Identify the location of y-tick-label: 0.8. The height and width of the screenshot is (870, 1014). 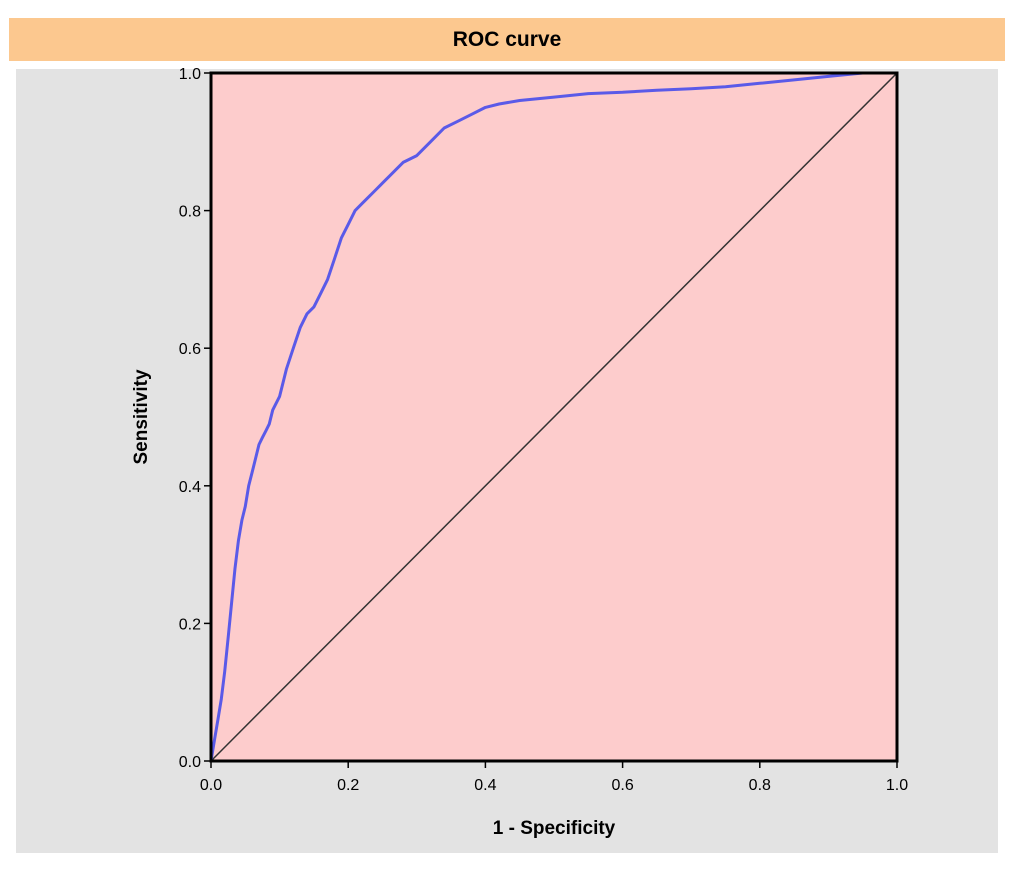
(190, 212).